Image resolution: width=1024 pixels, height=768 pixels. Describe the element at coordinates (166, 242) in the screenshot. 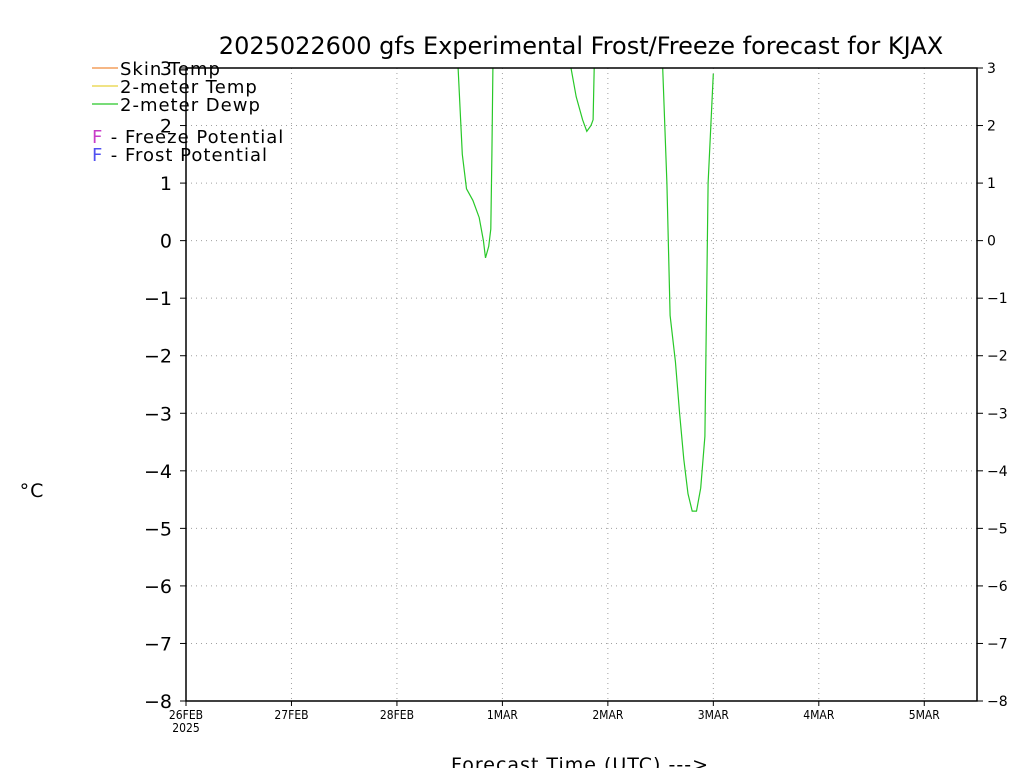

I see `y-tick-label-left: 0` at that location.